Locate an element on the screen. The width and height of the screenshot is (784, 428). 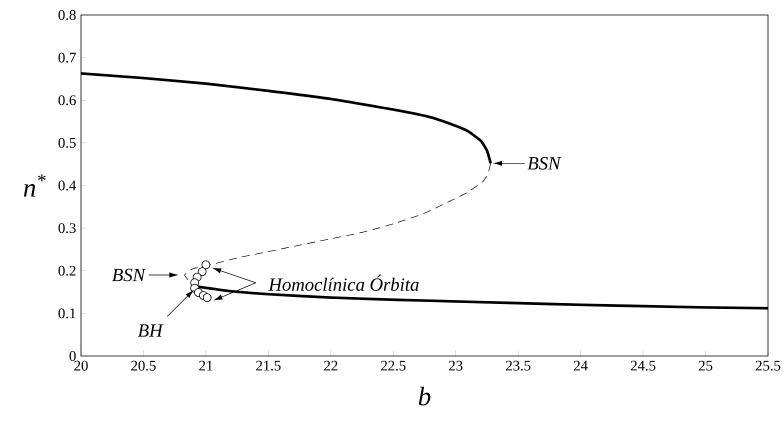
y-tick-label: 0.5 is located at coordinates (67, 143).